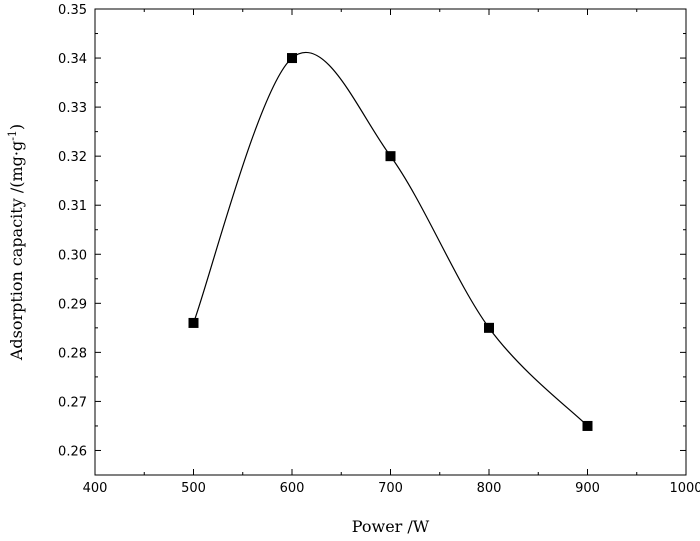 The image size is (700, 541). I want to click on y-tick-label: 0.30, so click(72, 255).